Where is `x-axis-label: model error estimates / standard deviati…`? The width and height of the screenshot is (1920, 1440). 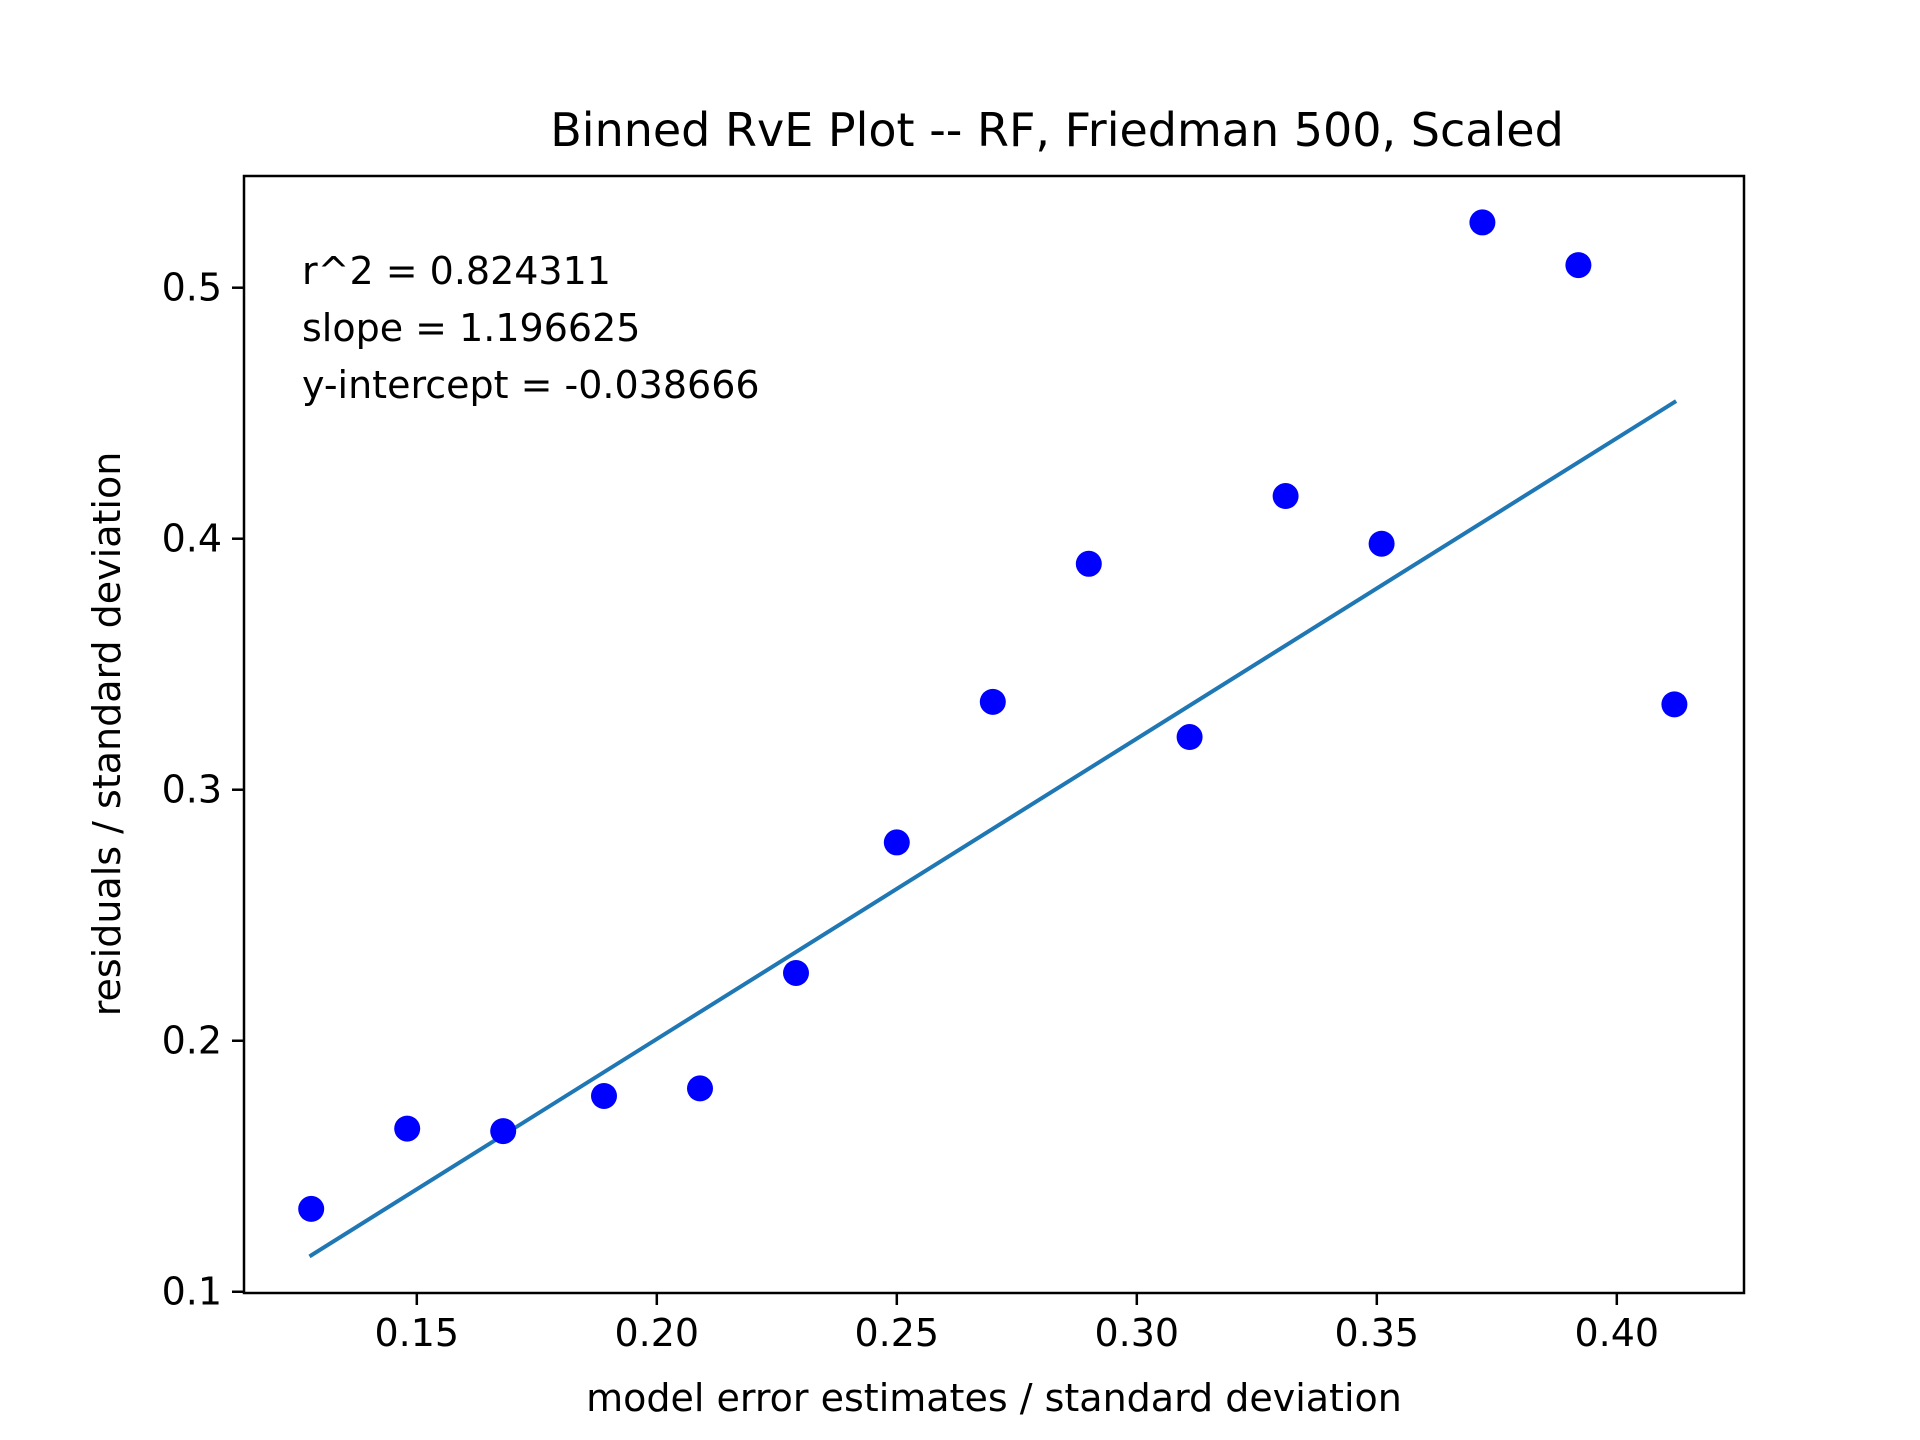
x-axis-label: model error estimates / standard deviati… is located at coordinates (994, 1398).